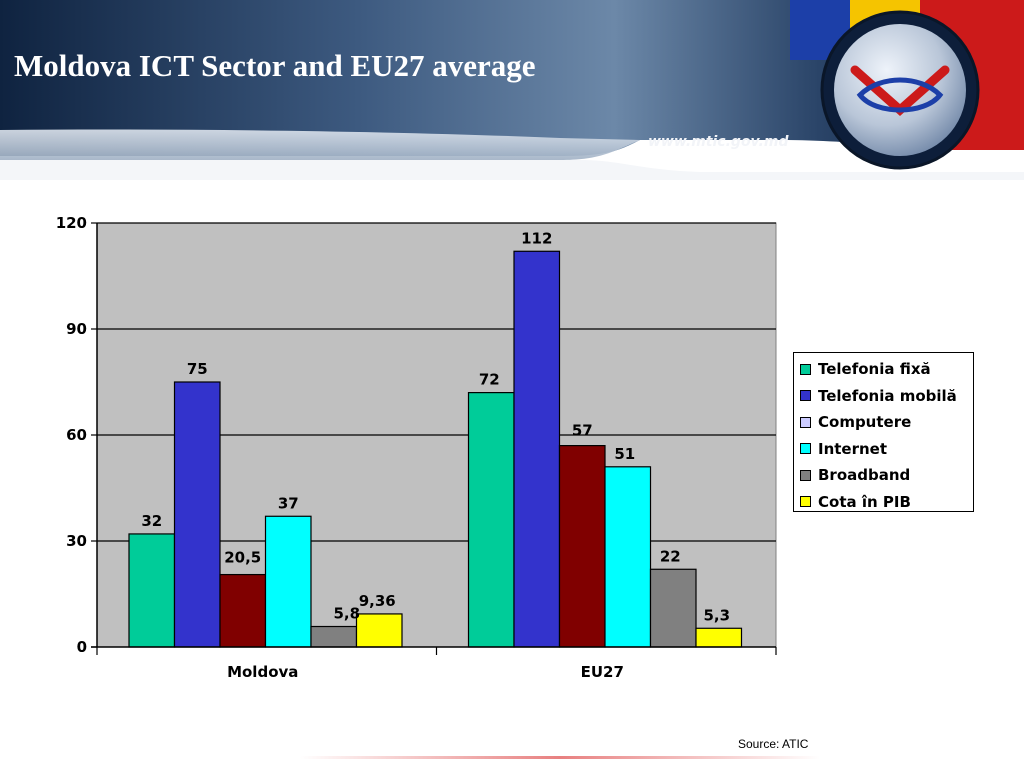  What do you see at coordinates (436, 664) in the screenshot?
I see `x-ticks: Moldova EU27` at bounding box center [436, 664].